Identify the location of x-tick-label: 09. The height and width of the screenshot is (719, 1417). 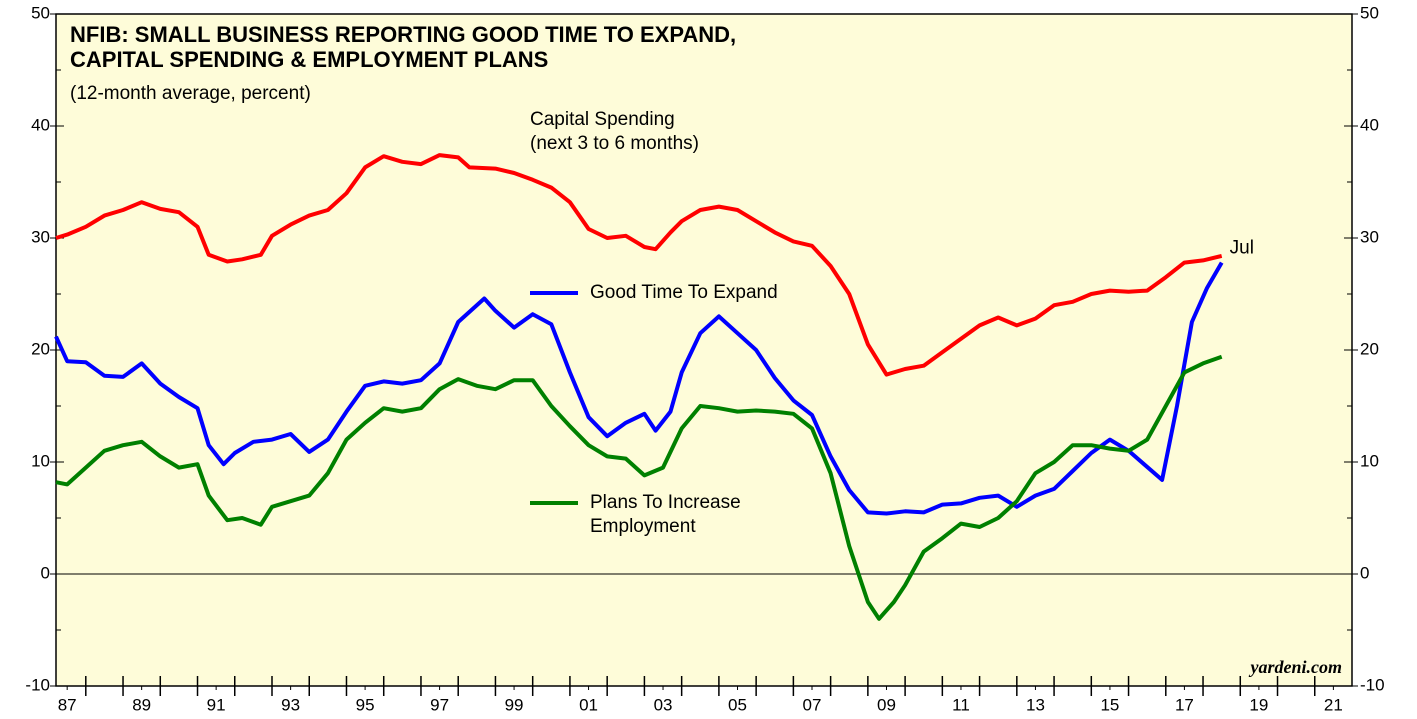
(886, 704).